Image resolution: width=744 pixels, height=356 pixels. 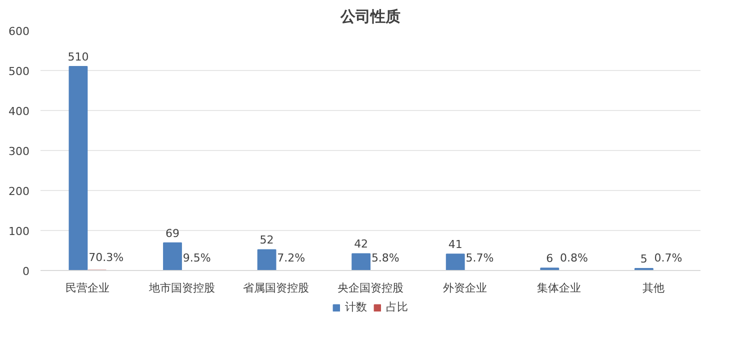 I want to click on y-tick-label: 100, so click(x=19, y=231).